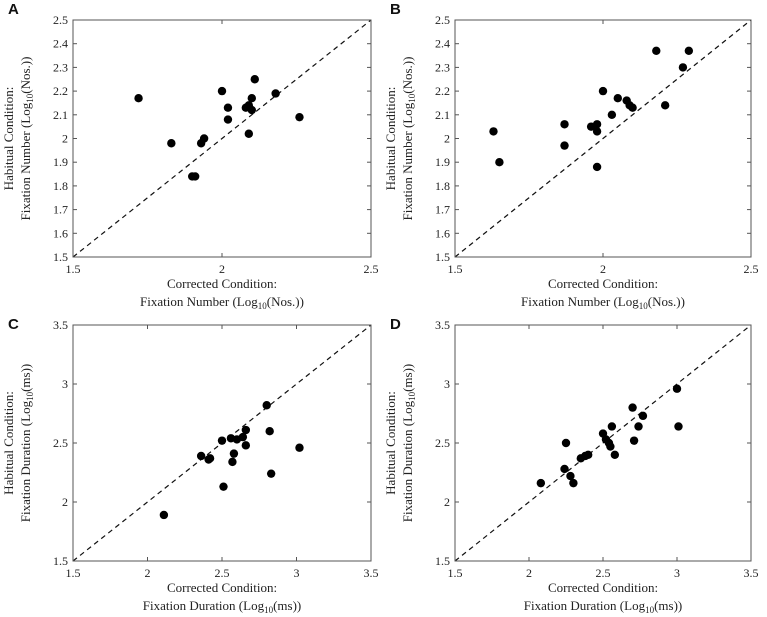 The image size is (767, 617). What do you see at coordinates (222, 606) in the screenshot?
I see `x-axis-label-line2: Fixation Duration (Log10(ms))` at bounding box center [222, 606].